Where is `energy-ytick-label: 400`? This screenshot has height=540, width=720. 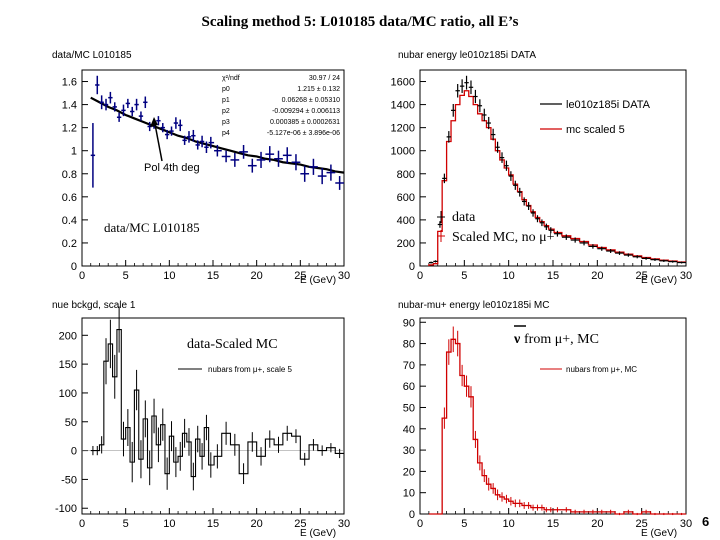
energy-ytick-label: 400 is located at coordinates (406, 221).